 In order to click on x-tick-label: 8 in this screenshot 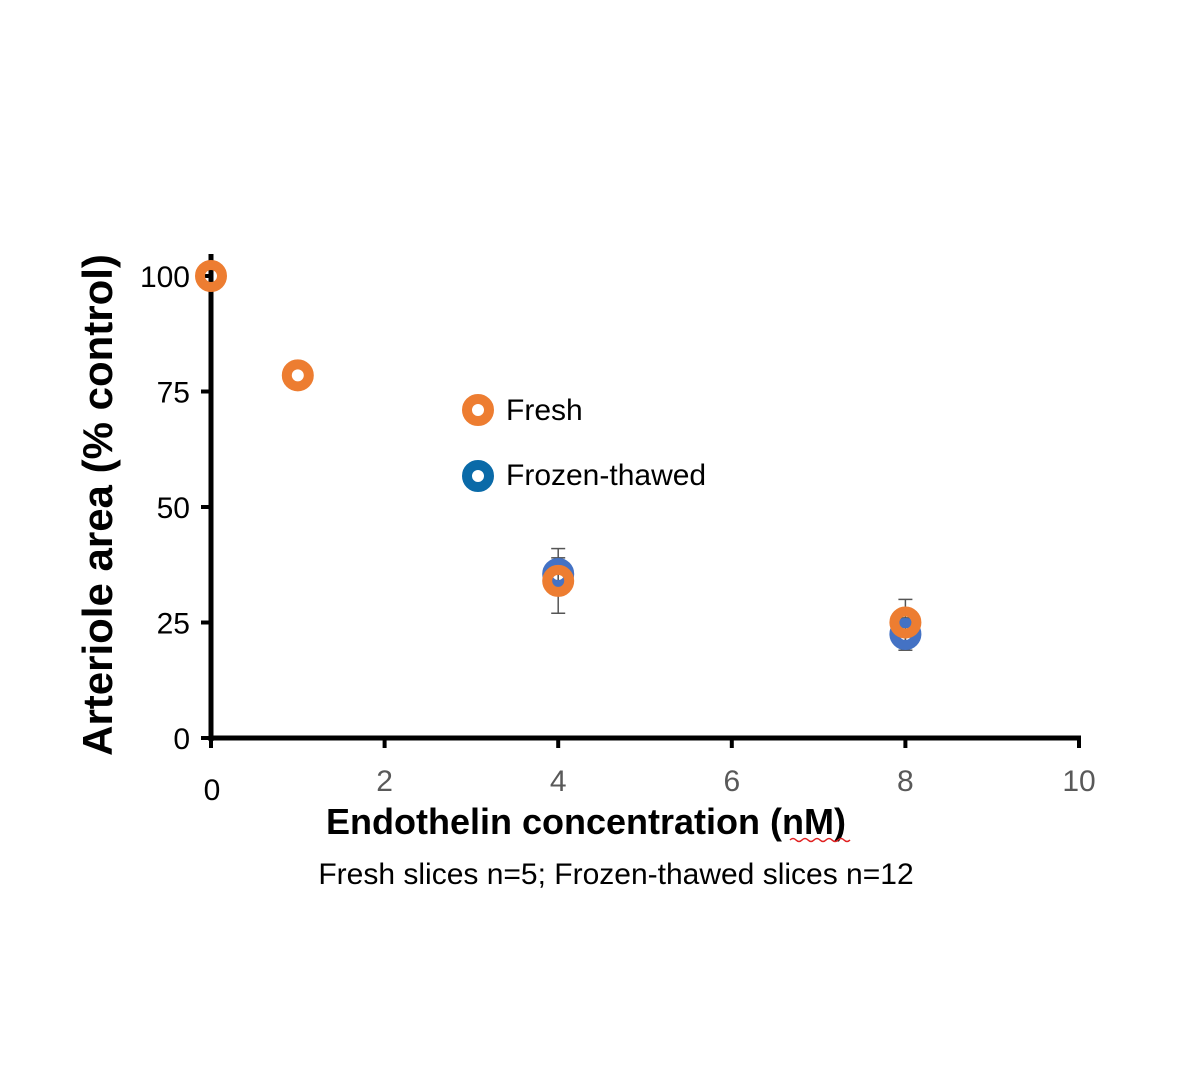, I will do `click(905, 781)`.